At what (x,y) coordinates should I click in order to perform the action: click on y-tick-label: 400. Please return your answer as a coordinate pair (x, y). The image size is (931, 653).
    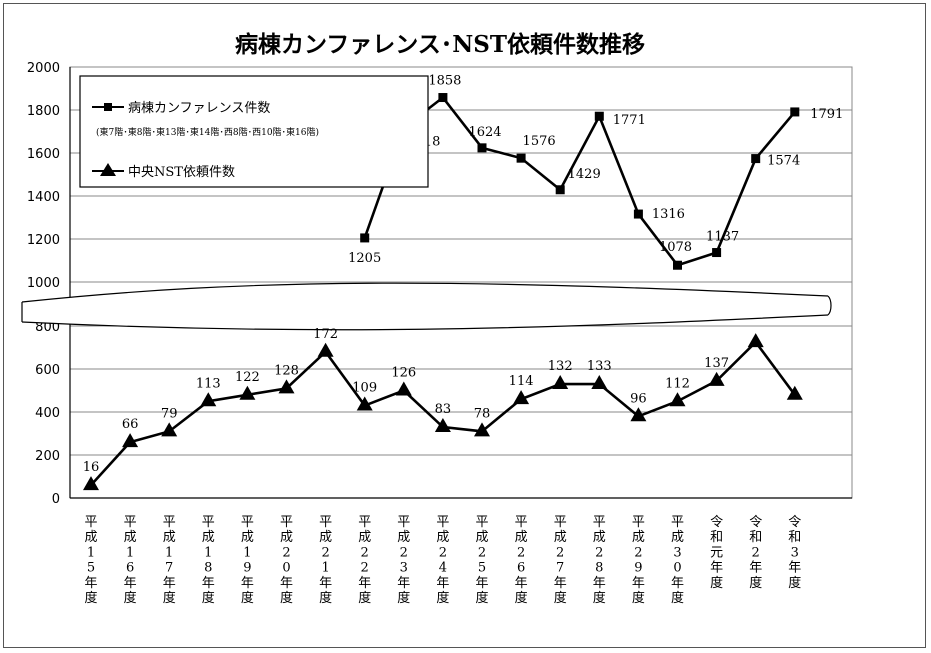
    Looking at the image, I should click on (47, 413).